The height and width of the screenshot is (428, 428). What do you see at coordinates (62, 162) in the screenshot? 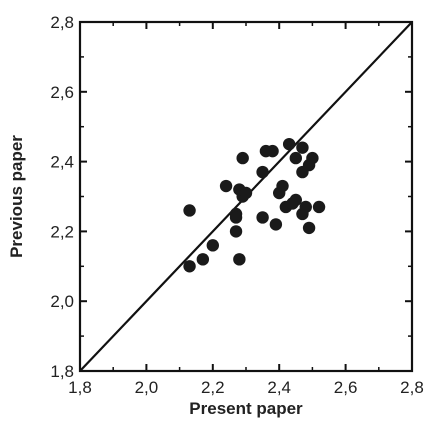
I see `y-tick-label: 2,4` at bounding box center [62, 162].